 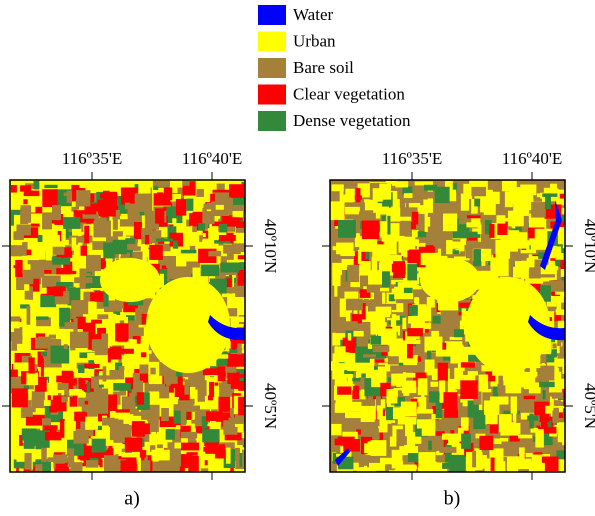 What do you see at coordinates (130, 280) in the screenshot?
I see `urban-core` at bounding box center [130, 280].